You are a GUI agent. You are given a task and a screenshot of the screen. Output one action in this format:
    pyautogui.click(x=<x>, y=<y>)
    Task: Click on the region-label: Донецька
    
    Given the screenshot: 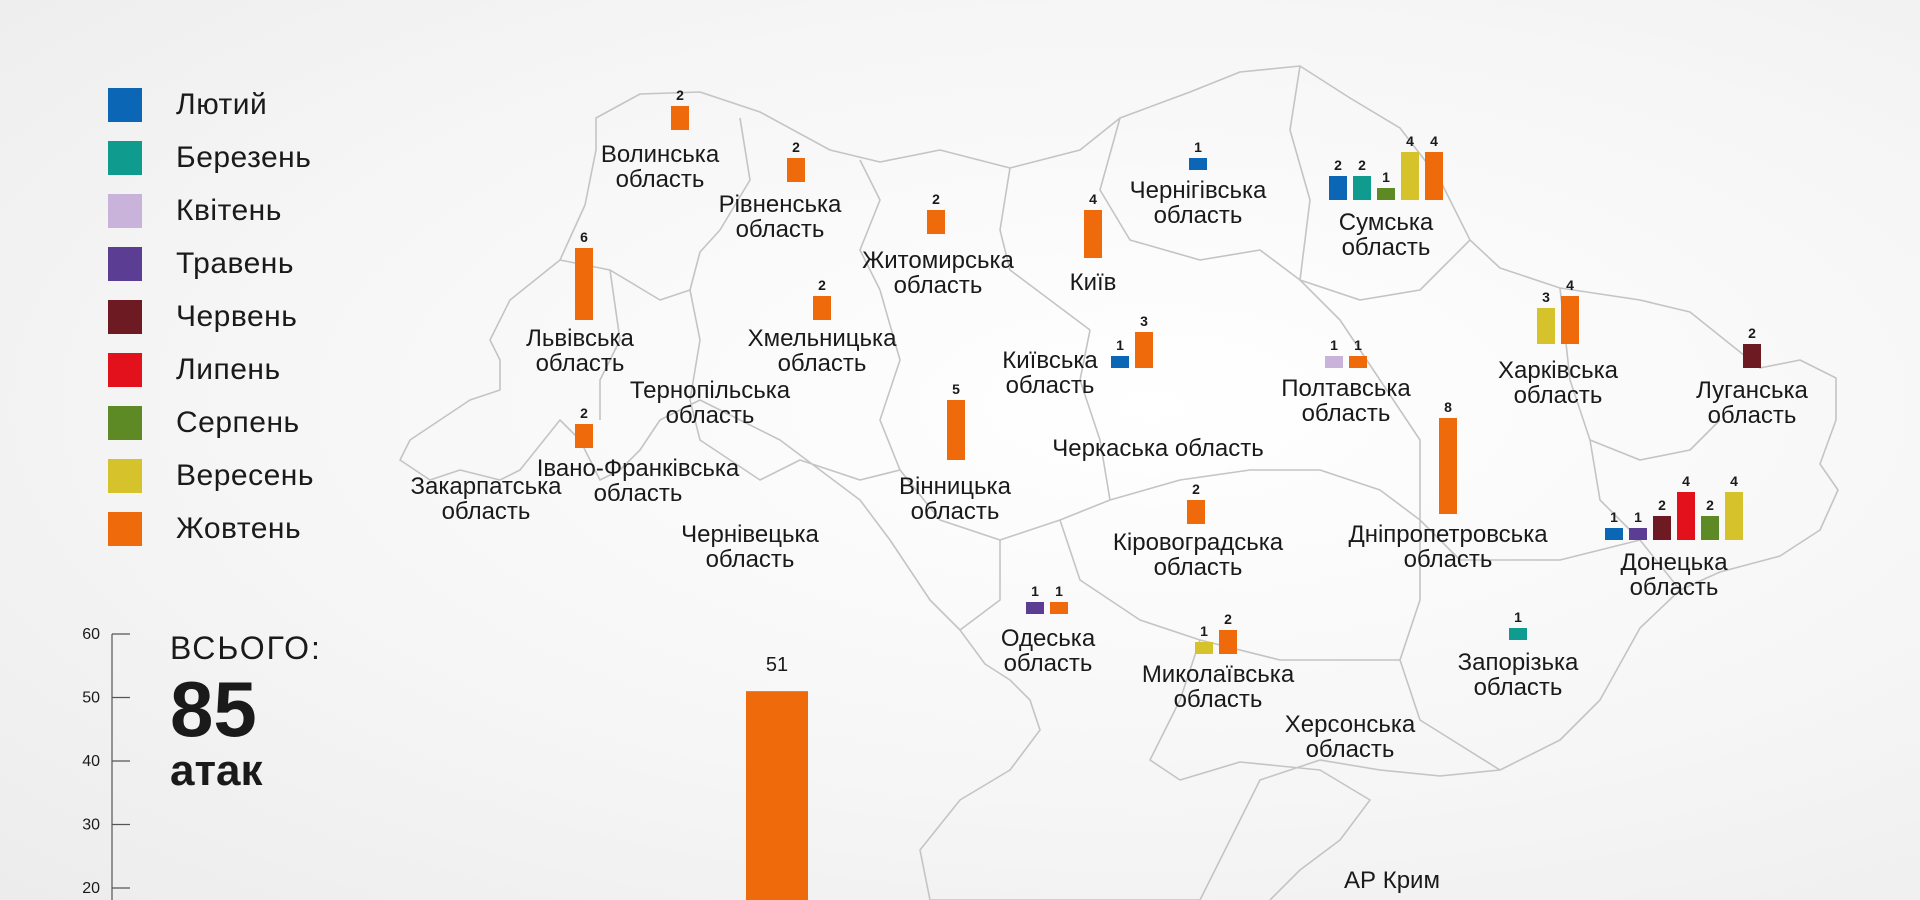 What is the action you would take?
    pyautogui.click(x=1674, y=562)
    